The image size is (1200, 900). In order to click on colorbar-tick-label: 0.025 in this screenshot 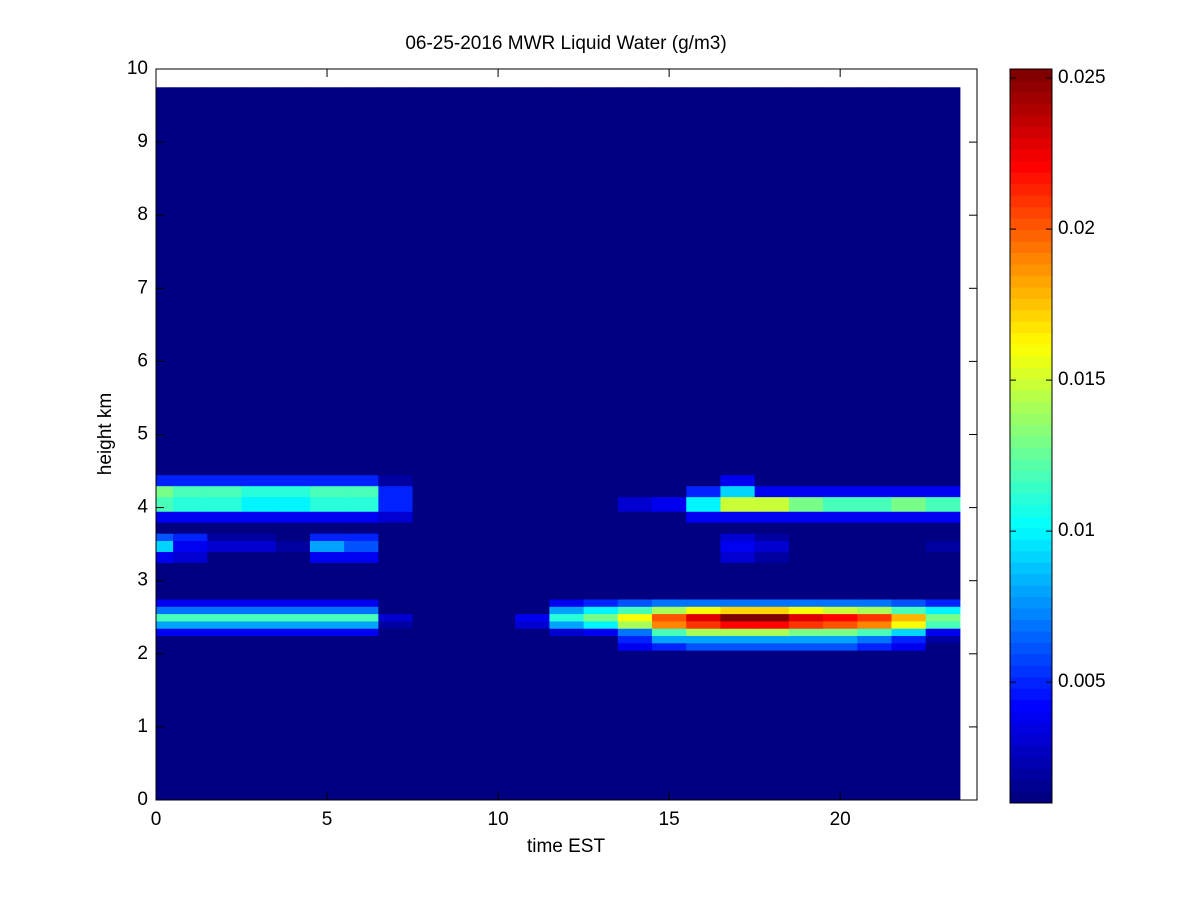, I will do `click(1082, 77)`.